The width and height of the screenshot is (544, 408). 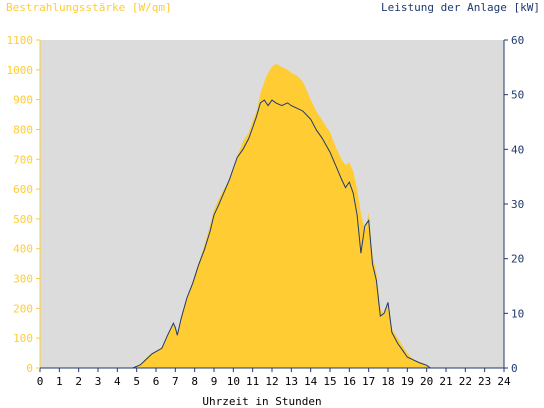 What do you see at coordinates (504, 381) in the screenshot?
I see `x-tick-label: 24` at bounding box center [504, 381].